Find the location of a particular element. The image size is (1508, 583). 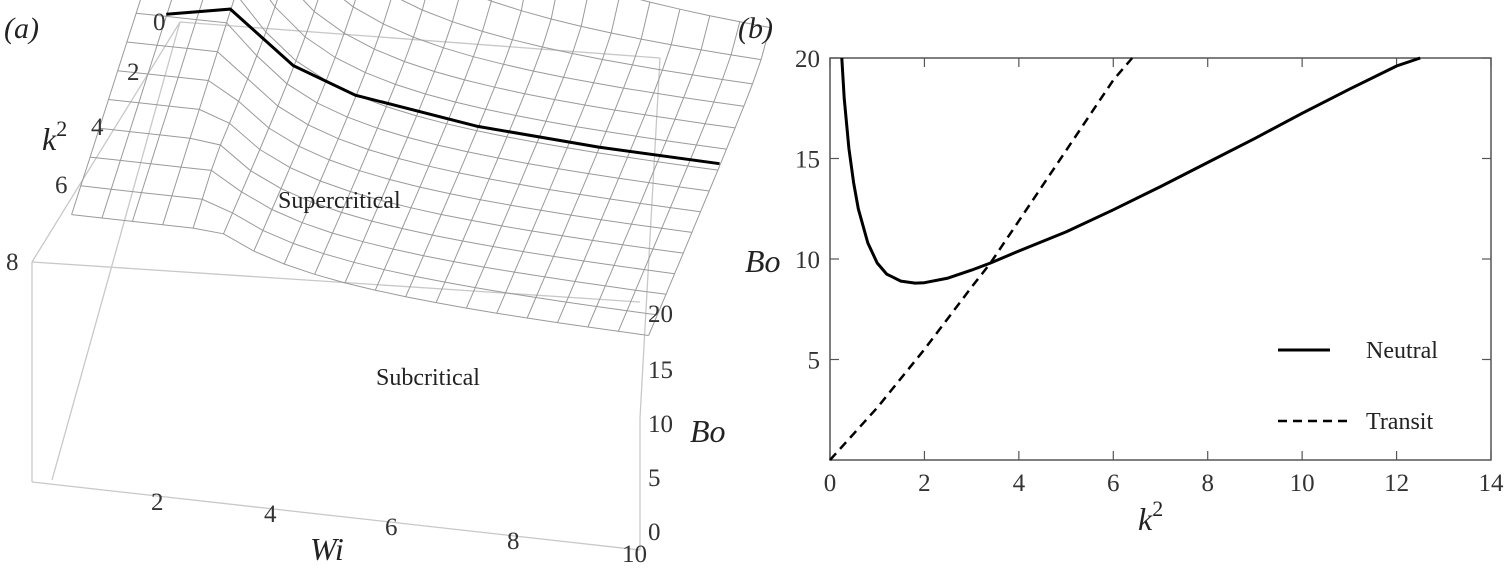

k2-tick-2: 2 is located at coordinates (133, 72).